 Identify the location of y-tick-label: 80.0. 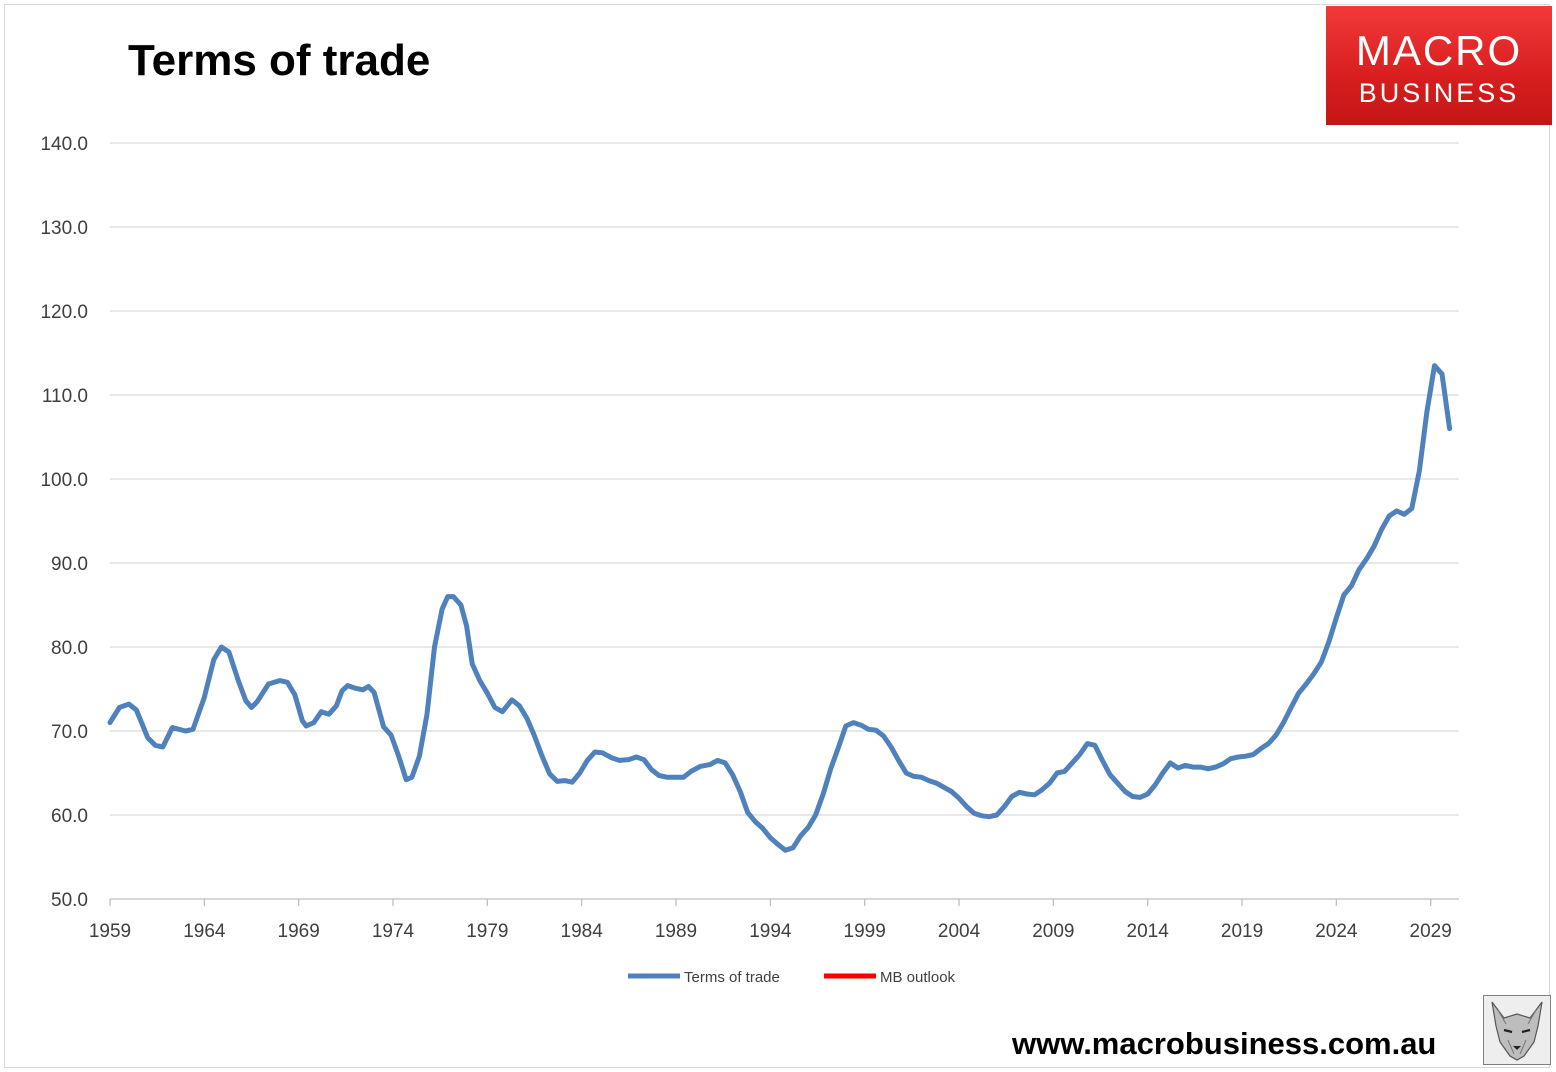
(69, 648).